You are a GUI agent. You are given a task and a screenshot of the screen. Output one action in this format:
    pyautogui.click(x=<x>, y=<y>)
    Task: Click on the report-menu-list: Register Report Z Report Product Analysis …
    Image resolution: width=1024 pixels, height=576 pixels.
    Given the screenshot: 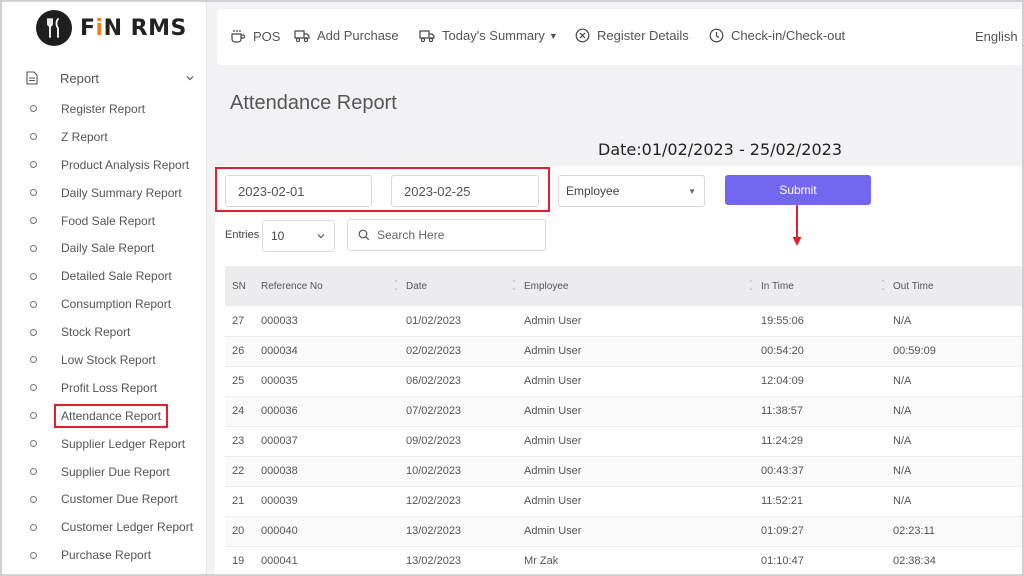 What is the action you would take?
    pyautogui.click(x=116, y=332)
    